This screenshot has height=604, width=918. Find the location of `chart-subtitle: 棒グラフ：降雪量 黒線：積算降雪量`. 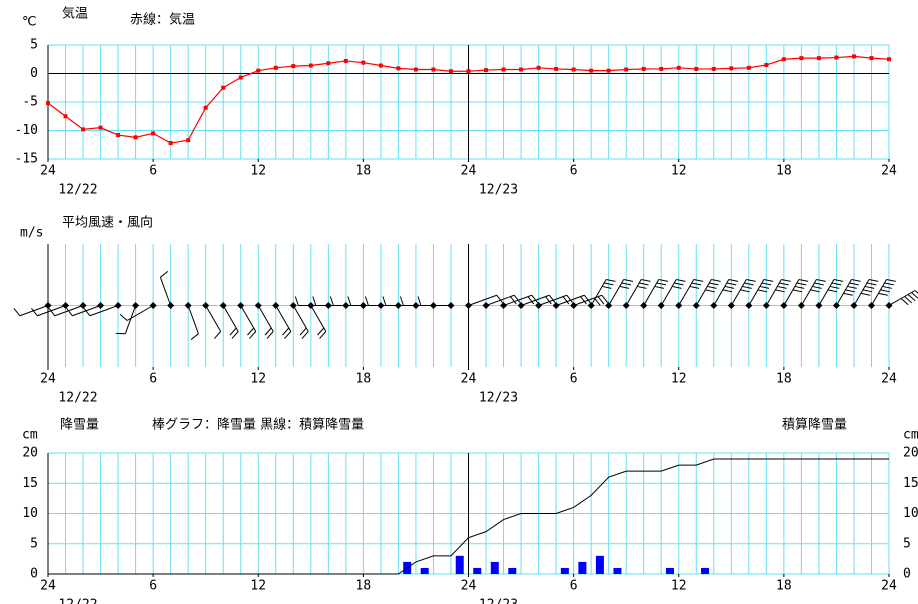

chart-subtitle: 棒グラフ：降雪量 黒線：積算降雪量 is located at coordinates (258, 425).